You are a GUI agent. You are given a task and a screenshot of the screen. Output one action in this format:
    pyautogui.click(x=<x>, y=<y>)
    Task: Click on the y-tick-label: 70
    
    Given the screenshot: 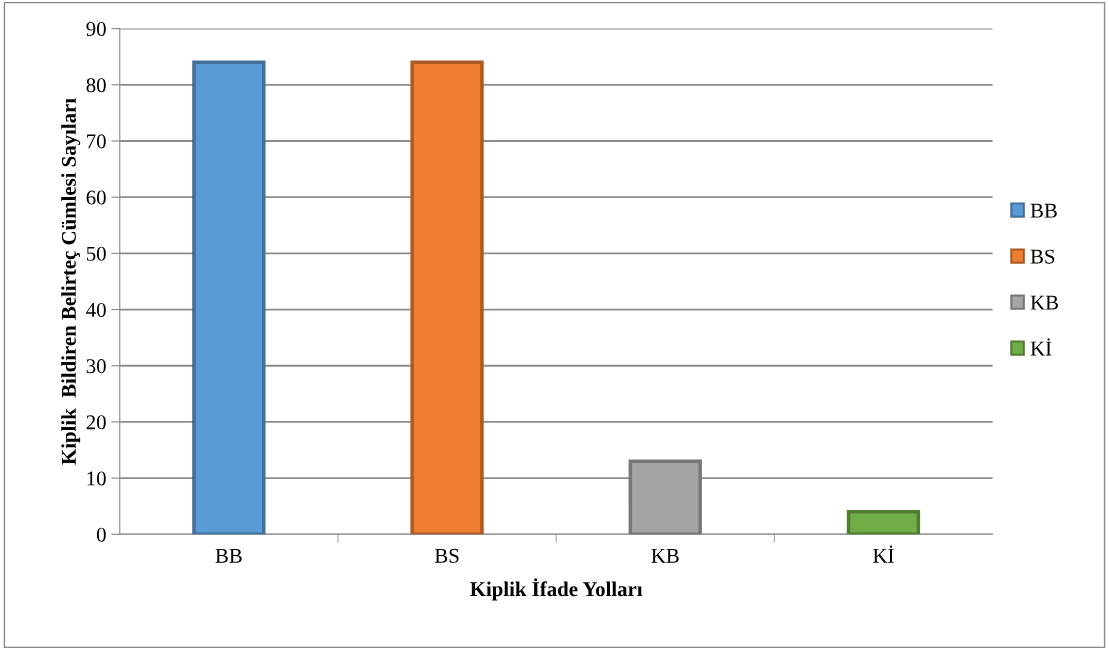 What is the action you would take?
    pyautogui.click(x=96, y=141)
    